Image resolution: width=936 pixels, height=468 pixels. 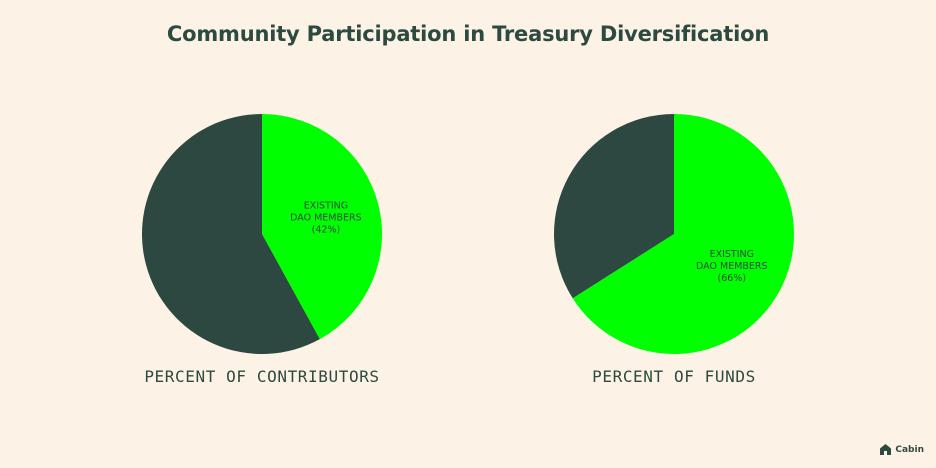 What do you see at coordinates (262, 376) in the screenshot?
I see `contributors-caption: PERCENT OF CONTRIBUTORS` at bounding box center [262, 376].